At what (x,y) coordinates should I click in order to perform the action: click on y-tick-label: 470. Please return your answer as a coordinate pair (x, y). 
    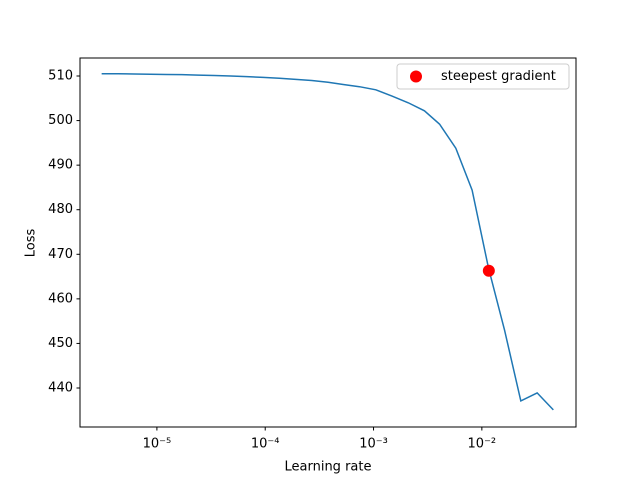
    Looking at the image, I should click on (60, 254).